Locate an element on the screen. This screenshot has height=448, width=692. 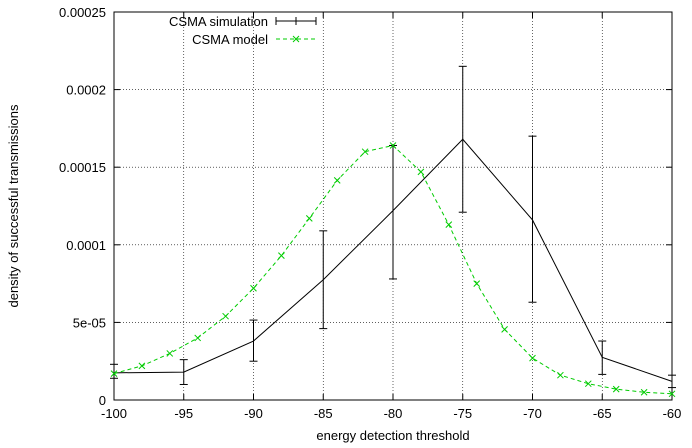
y-tick-label: 0.0001 is located at coordinates (86, 245).